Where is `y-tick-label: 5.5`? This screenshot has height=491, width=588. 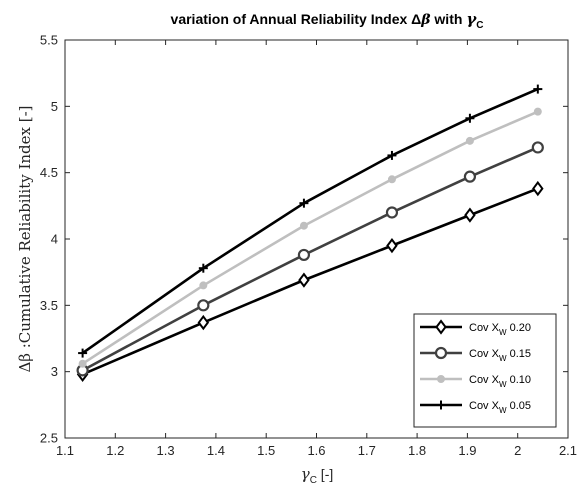 y-tick-label: 5.5 is located at coordinates (49, 40).